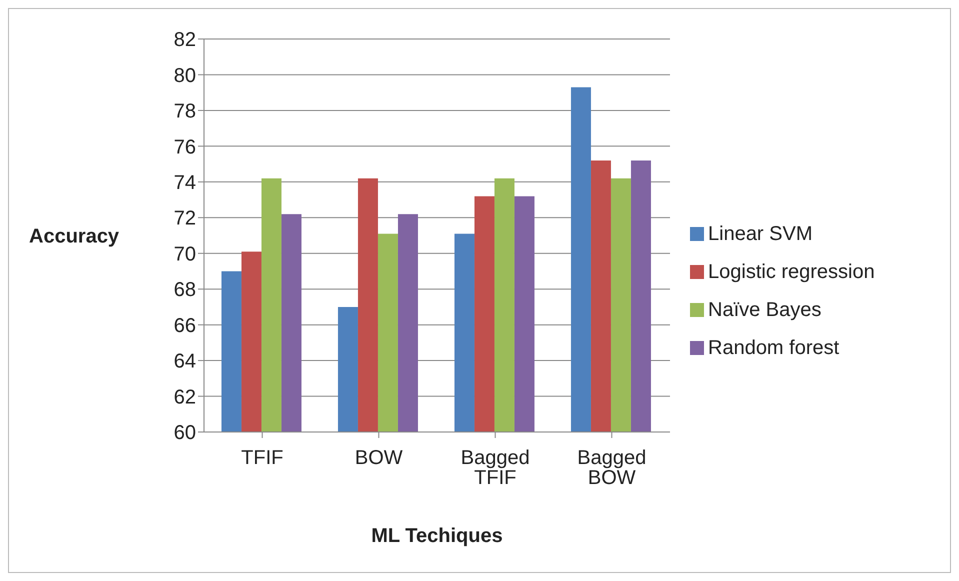  What do you see at coordinates (185, 254) in the screenshot?
I see `y-tick-label: 70` at bounding box center [185, 254].